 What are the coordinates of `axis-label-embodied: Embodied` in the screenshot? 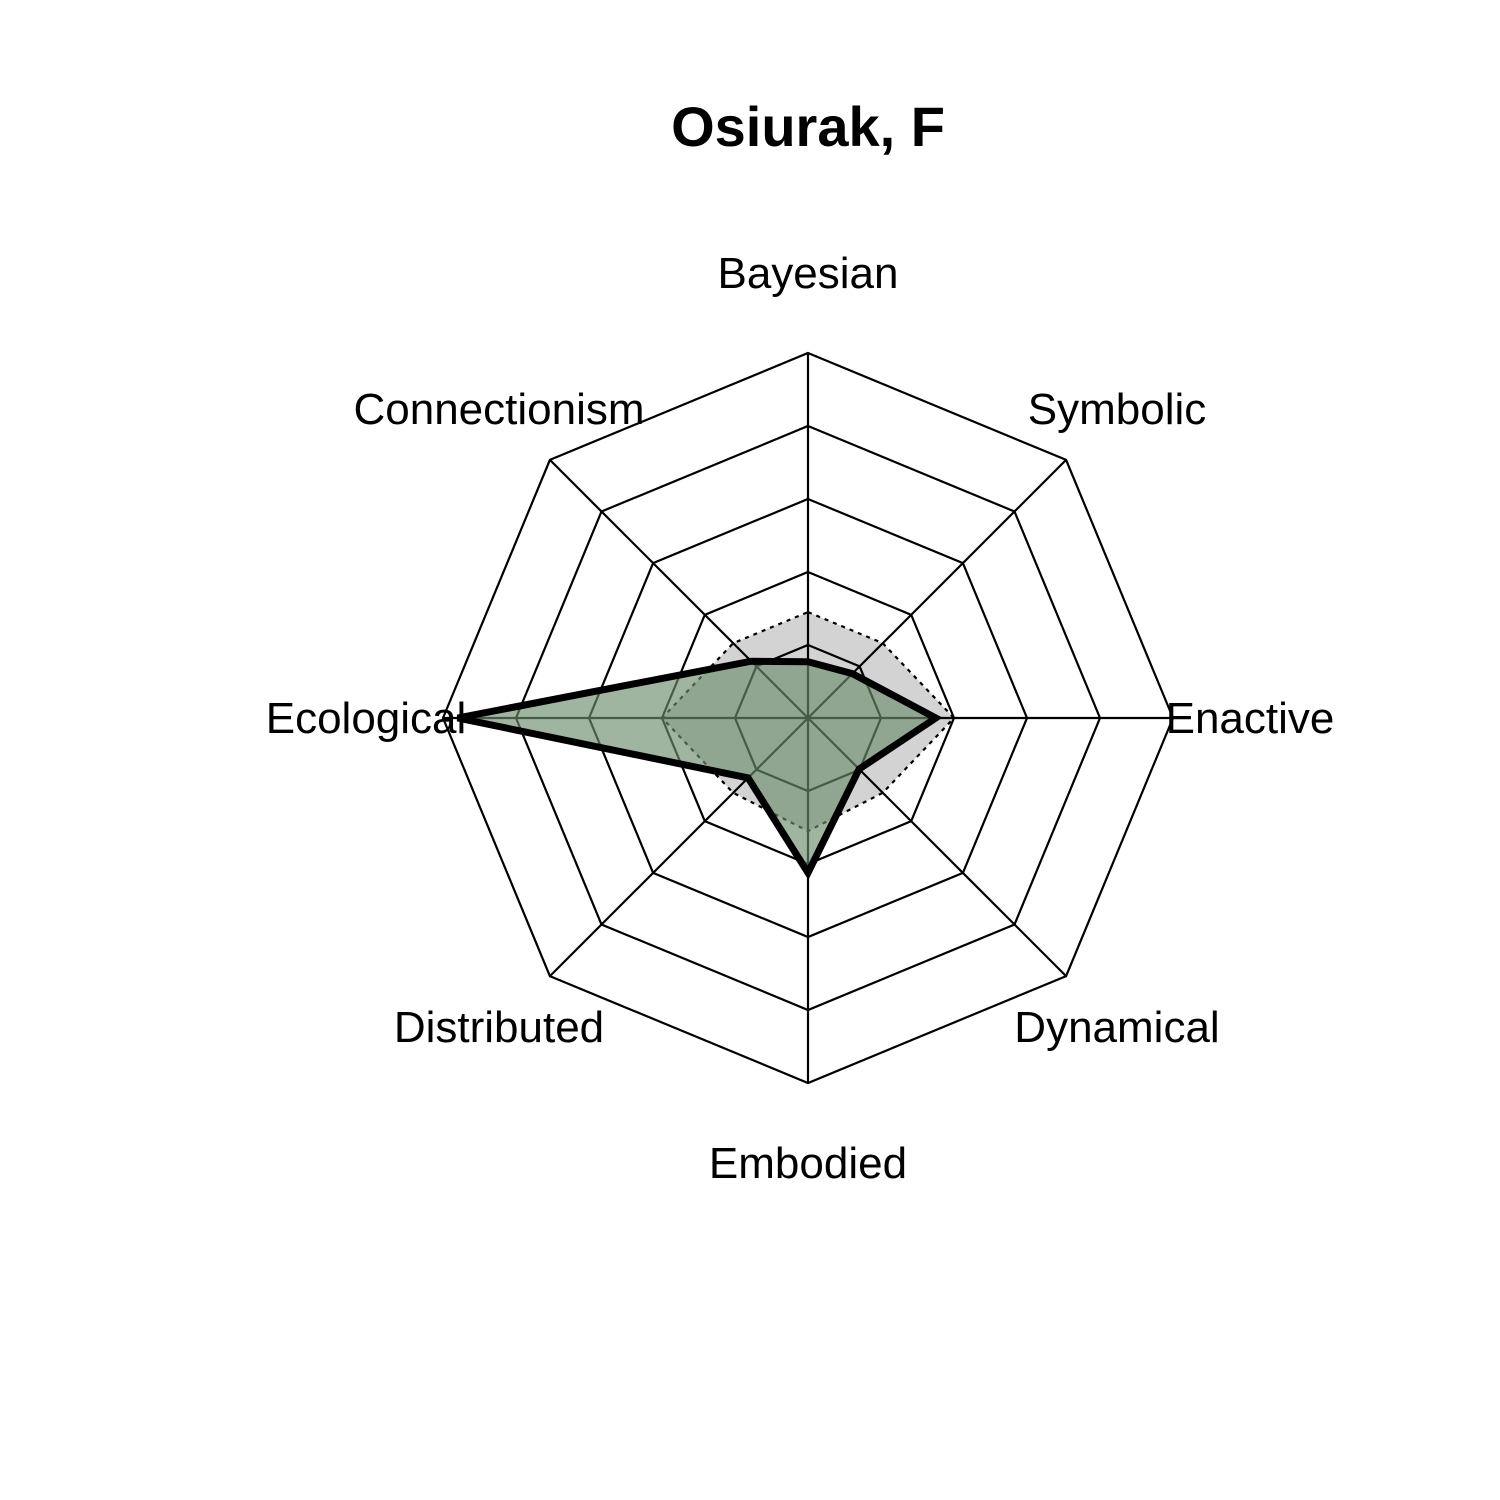 It's located at (808, 1163).